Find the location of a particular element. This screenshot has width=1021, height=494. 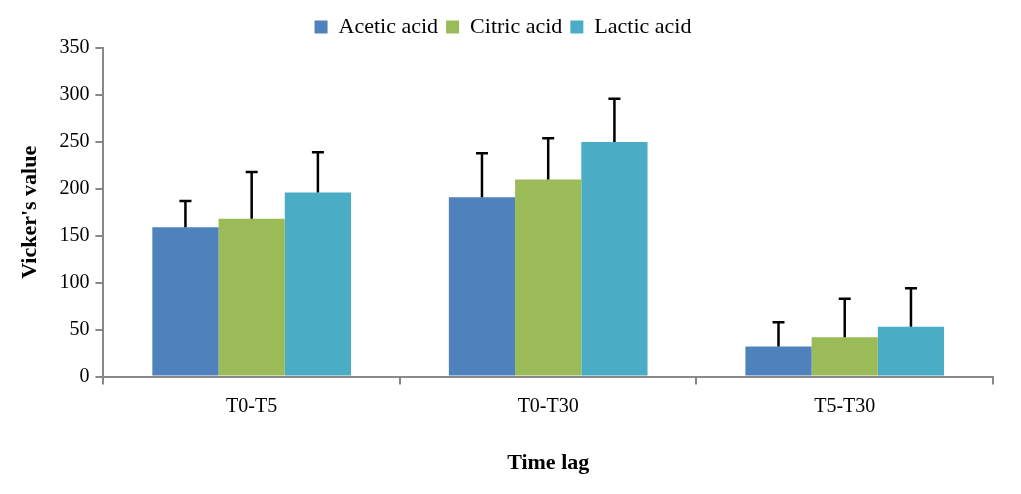

x-tick-label: T0-T5 is located at coordinates (252, 404).